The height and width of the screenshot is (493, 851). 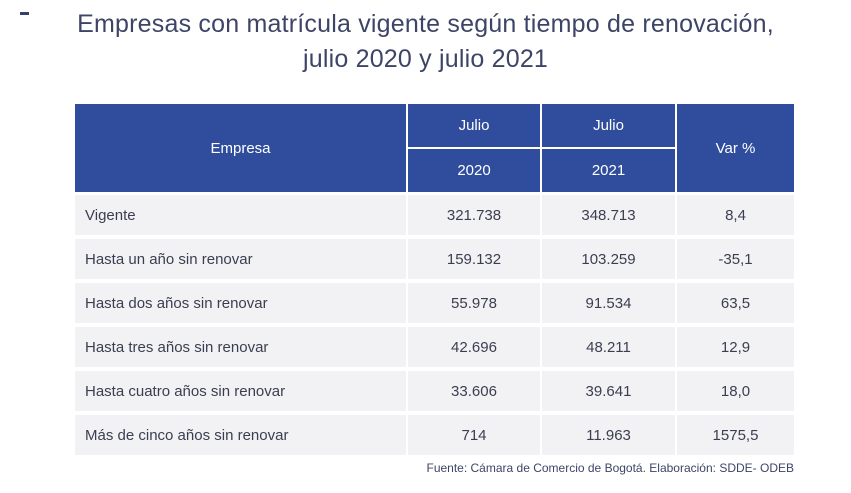 What do you see at coordinates (240, 148) in the screenshot?
I see `header-empresa: Empresa` at bounding box center [240, 148].